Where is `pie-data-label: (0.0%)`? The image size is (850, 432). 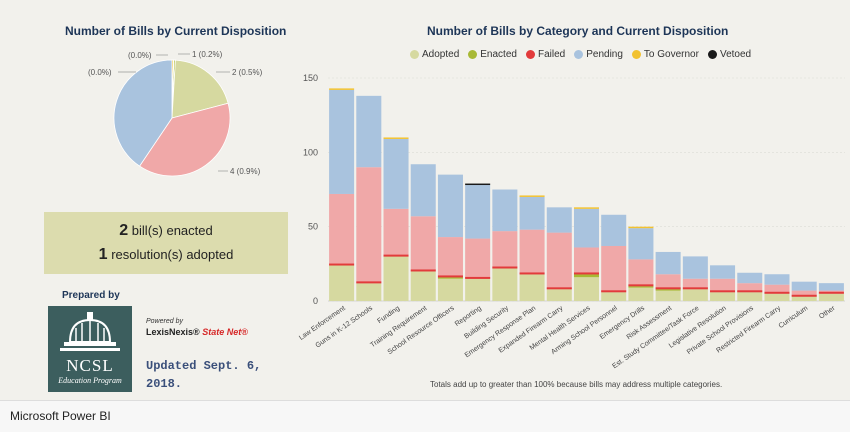
pie-data-label: (0.0%) is located at coordinates (140, 55).